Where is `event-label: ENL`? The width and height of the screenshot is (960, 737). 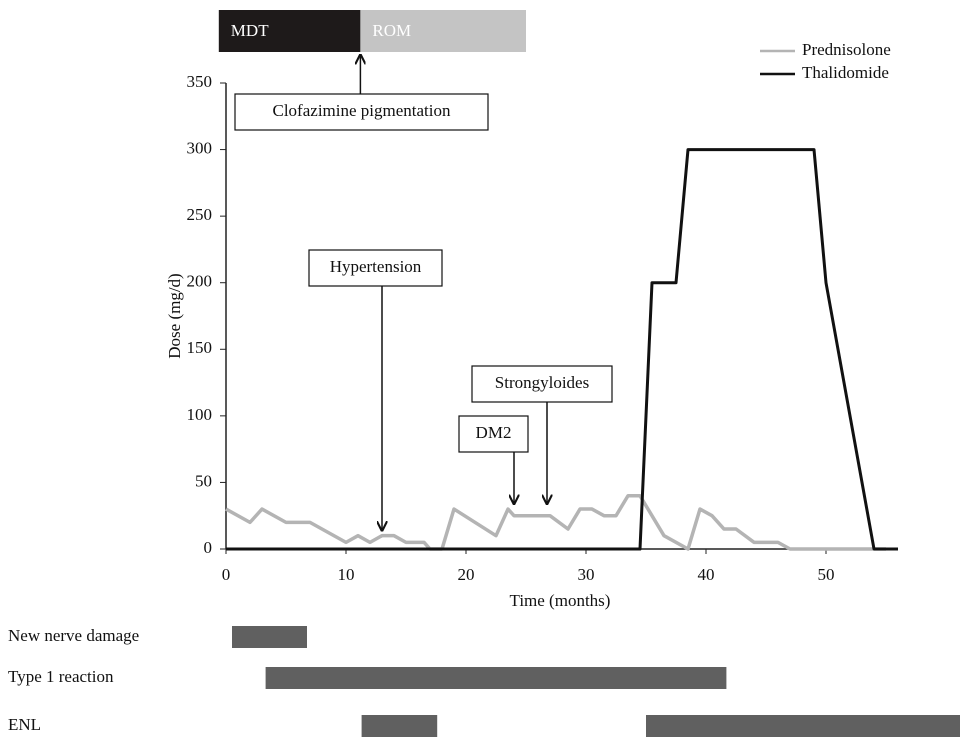 event-label: ENL is located at coordinates (24, 724).